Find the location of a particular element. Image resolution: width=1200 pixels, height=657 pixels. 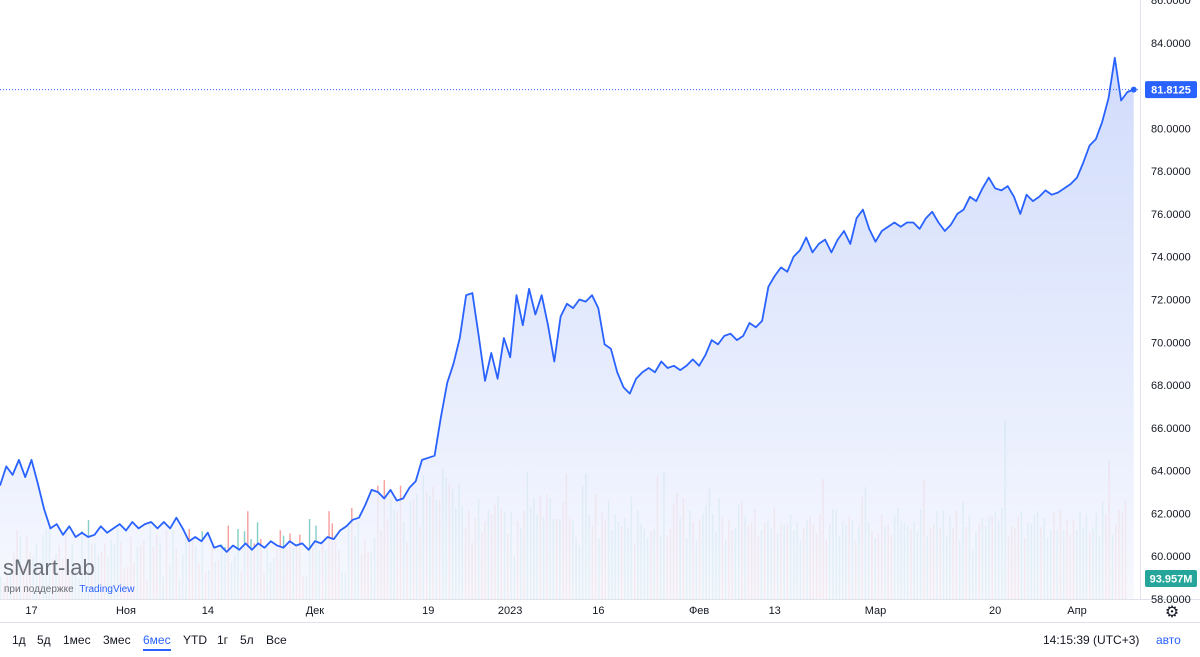

current-price-label: 81.8125 is located at coordinates (1171, 91).